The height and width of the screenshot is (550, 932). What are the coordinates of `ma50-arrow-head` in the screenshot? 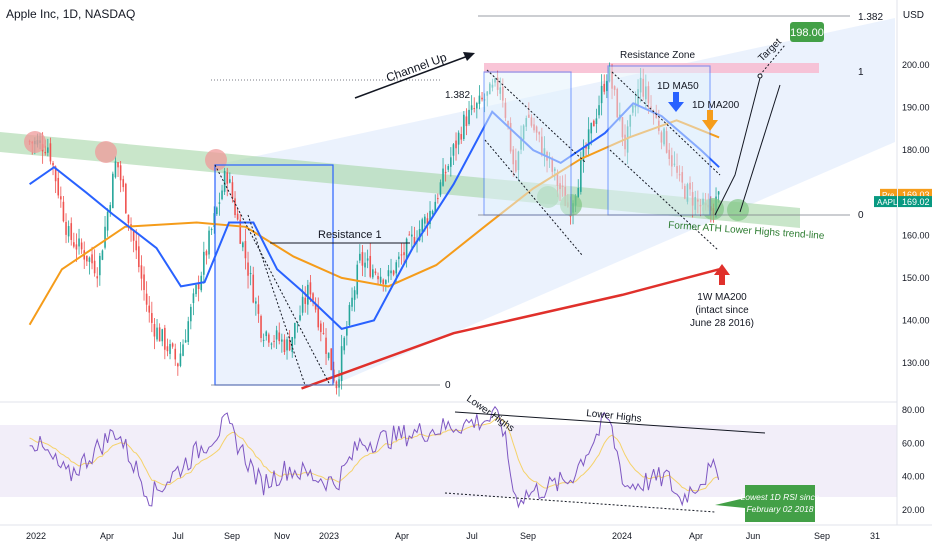 It's located at (676, 107).